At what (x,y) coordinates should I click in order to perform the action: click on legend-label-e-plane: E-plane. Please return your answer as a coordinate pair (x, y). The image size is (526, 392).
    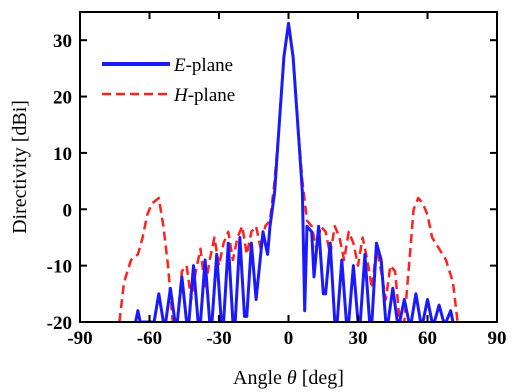
    Looking at the image, I should click on (203, 65).